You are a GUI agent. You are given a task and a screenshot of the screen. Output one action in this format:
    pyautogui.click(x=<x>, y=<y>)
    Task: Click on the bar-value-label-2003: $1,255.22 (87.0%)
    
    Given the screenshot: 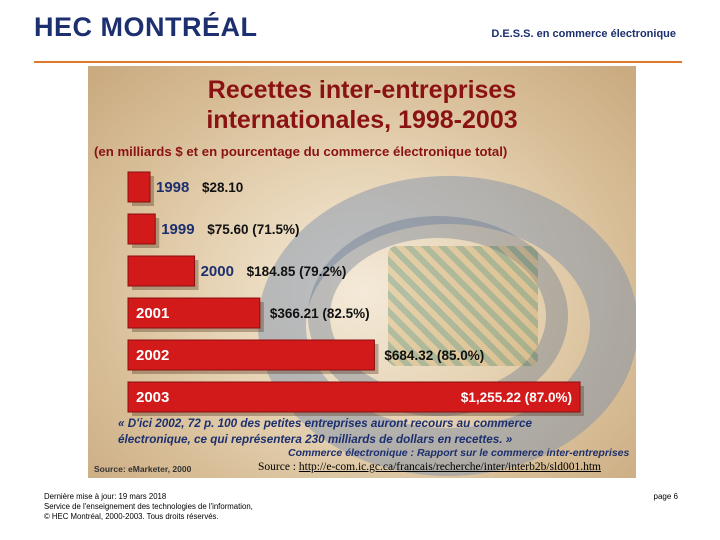 What is the action you would take?
    pyautogui.click(x=516, y=397)
    